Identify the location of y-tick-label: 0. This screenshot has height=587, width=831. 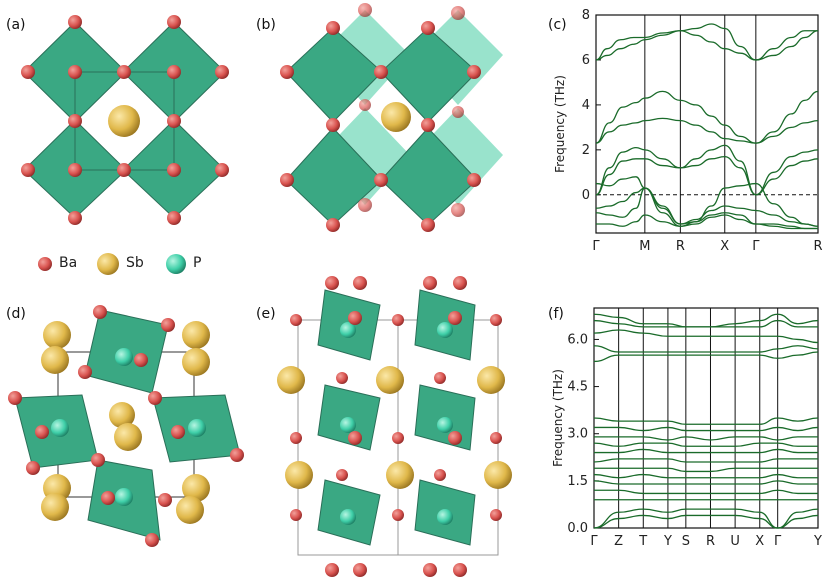
(586, 195).